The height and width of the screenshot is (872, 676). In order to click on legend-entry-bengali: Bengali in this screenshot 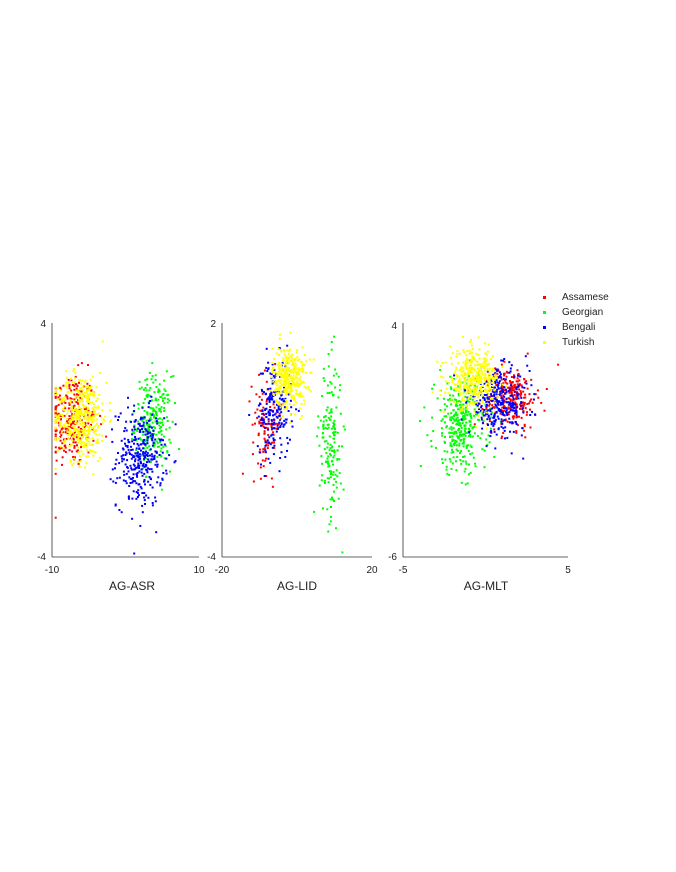, I will do `click(598, 327)`.